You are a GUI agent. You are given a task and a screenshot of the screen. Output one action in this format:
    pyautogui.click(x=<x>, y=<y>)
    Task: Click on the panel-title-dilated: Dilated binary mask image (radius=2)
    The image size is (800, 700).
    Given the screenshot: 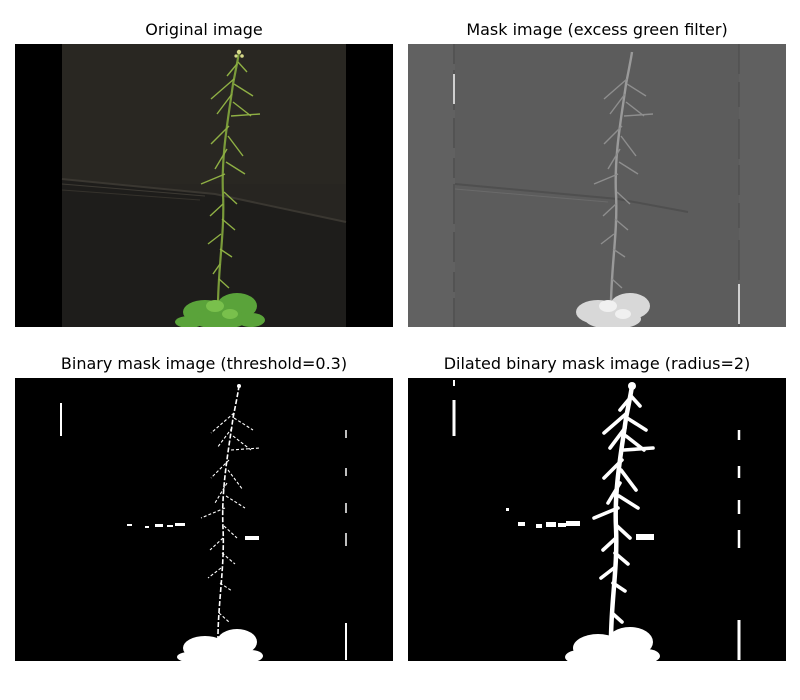 What is the action you would take?
    pyautogui.click(x=597, y=363)
    